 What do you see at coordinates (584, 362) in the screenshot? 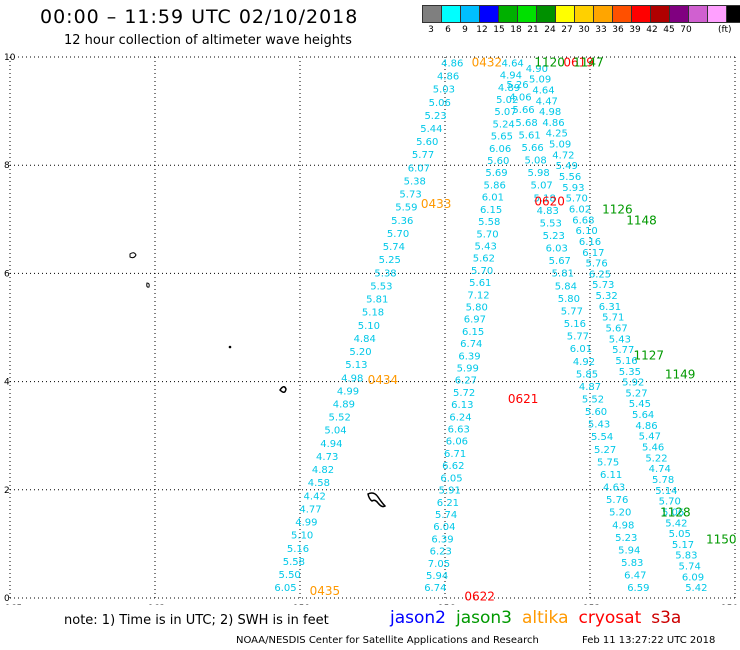
I see `wave-height-value: 4.92` at bounding box center [584, 362].